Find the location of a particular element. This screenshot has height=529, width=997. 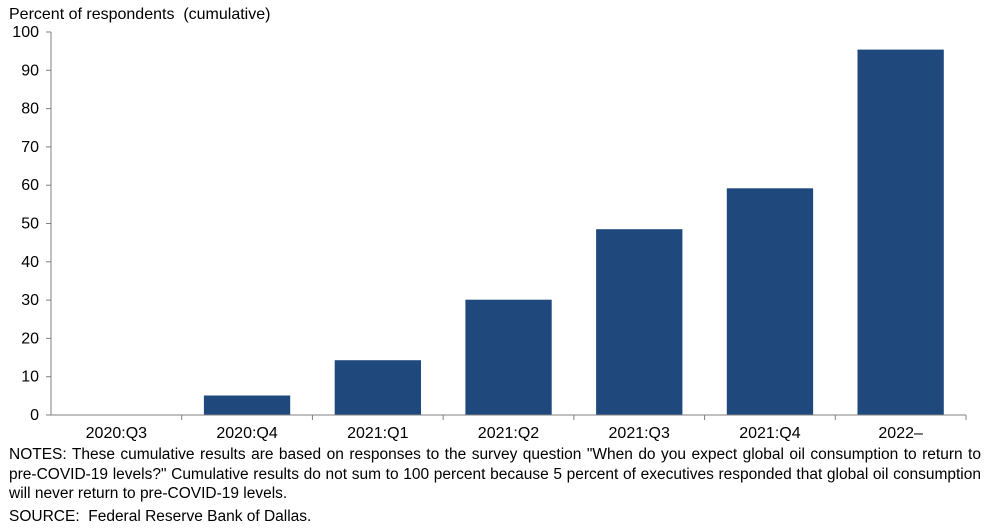

y-tick-label: 100 is located at coordinates (25, 32).